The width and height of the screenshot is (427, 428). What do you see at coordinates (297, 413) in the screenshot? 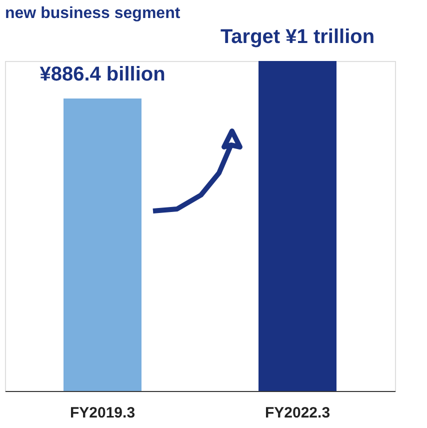
I see `x-tick-label: FY2022.3` at bounding box center [297, 413].